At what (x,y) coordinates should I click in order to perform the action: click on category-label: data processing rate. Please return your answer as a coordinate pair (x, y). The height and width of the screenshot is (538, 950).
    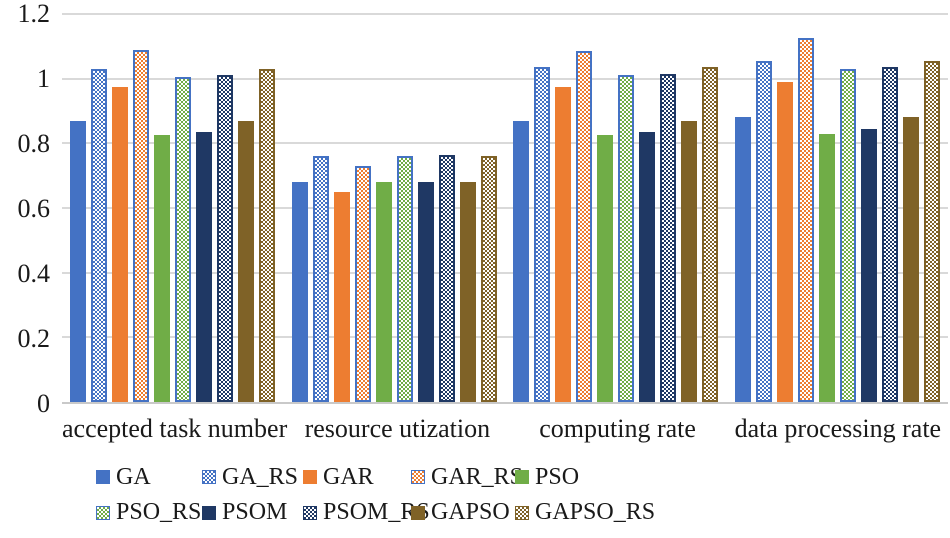
    Looking at the image, I should click on (838, 428).